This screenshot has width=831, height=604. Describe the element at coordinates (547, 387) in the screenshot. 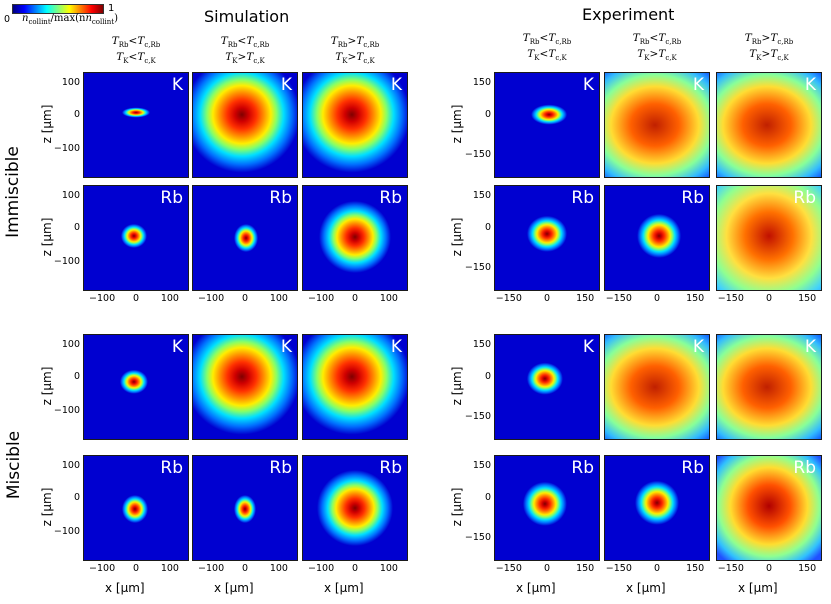

I see `density-panel-r3-c4: K` at that location.